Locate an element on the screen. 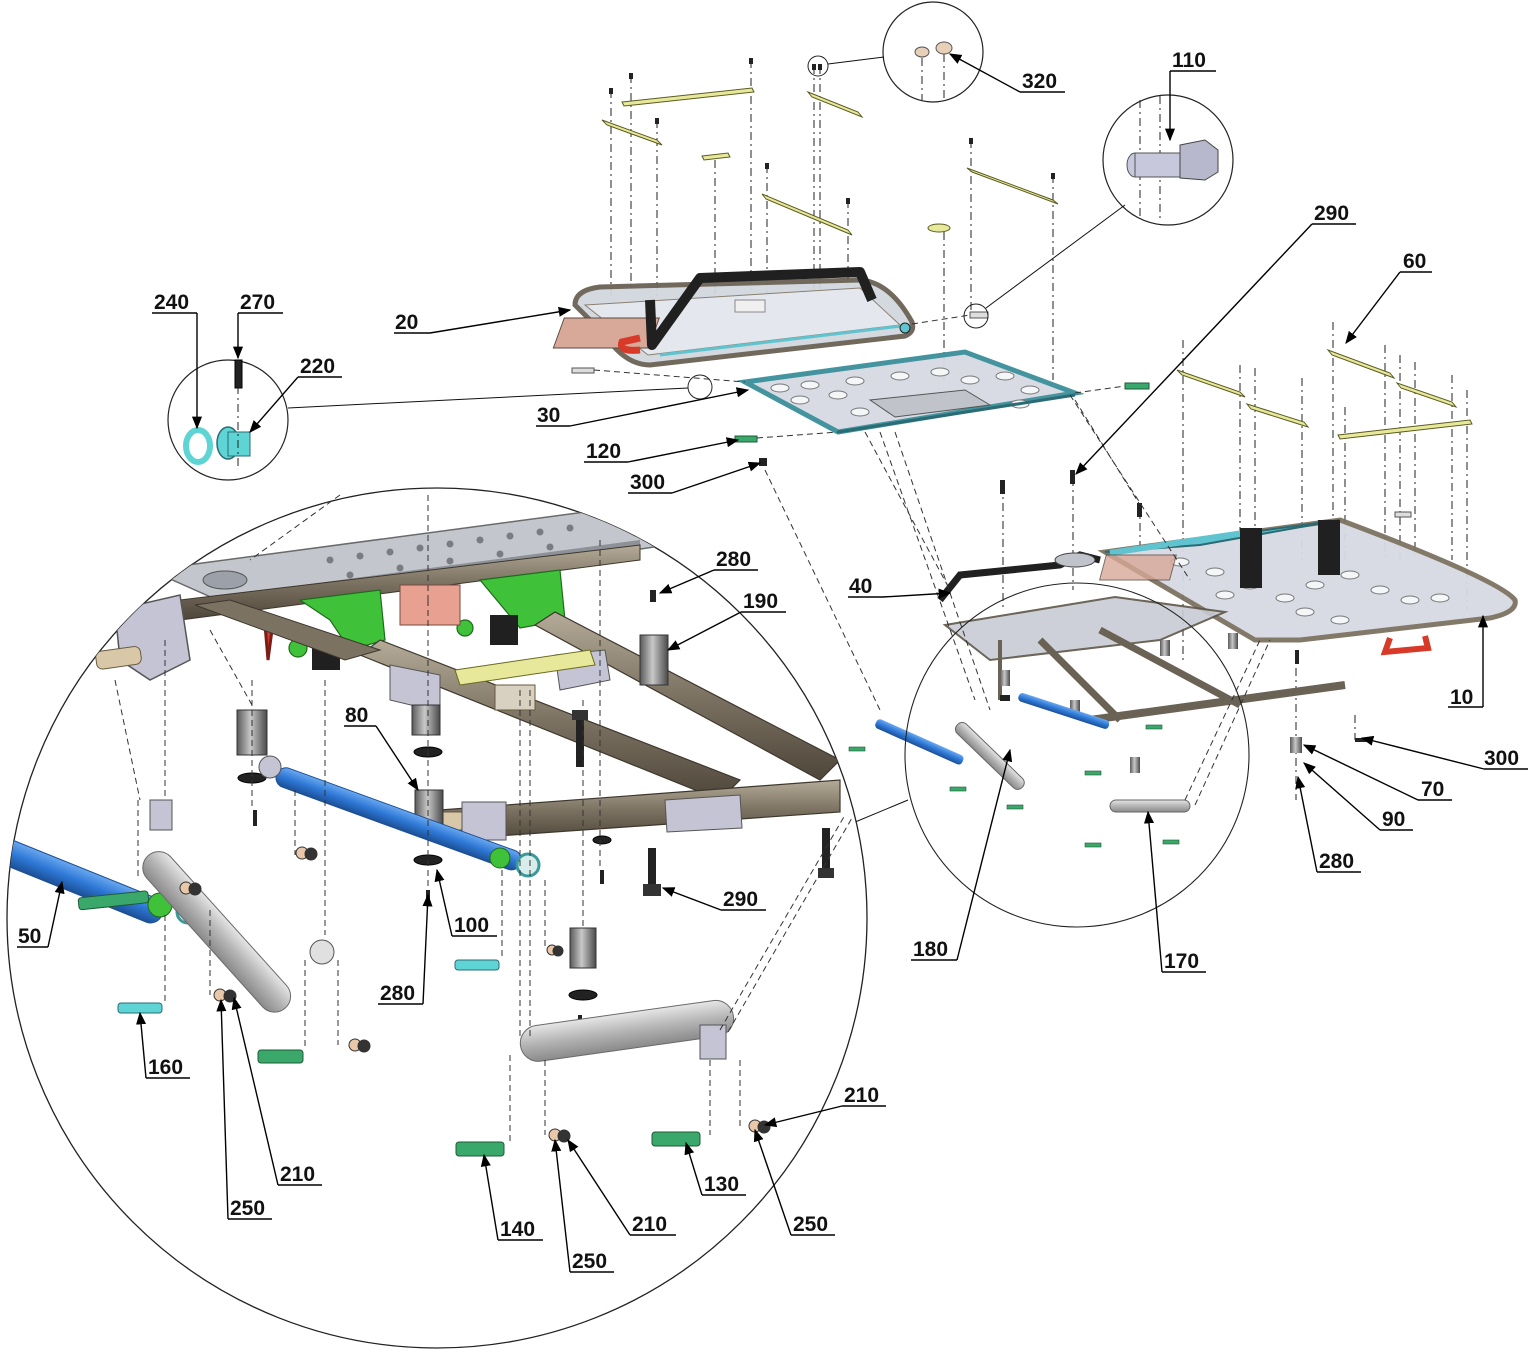 This screenshot has width=1528, height=1354. callout-30: 30 is located at coordinates (548, 415).